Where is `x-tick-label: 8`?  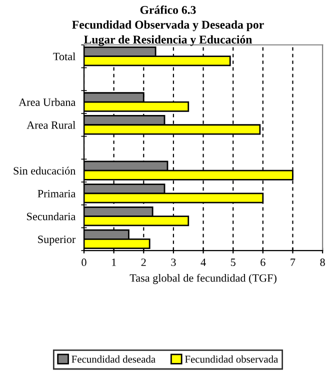
x-tick-label: 8 is located at coordinates (322, 262).